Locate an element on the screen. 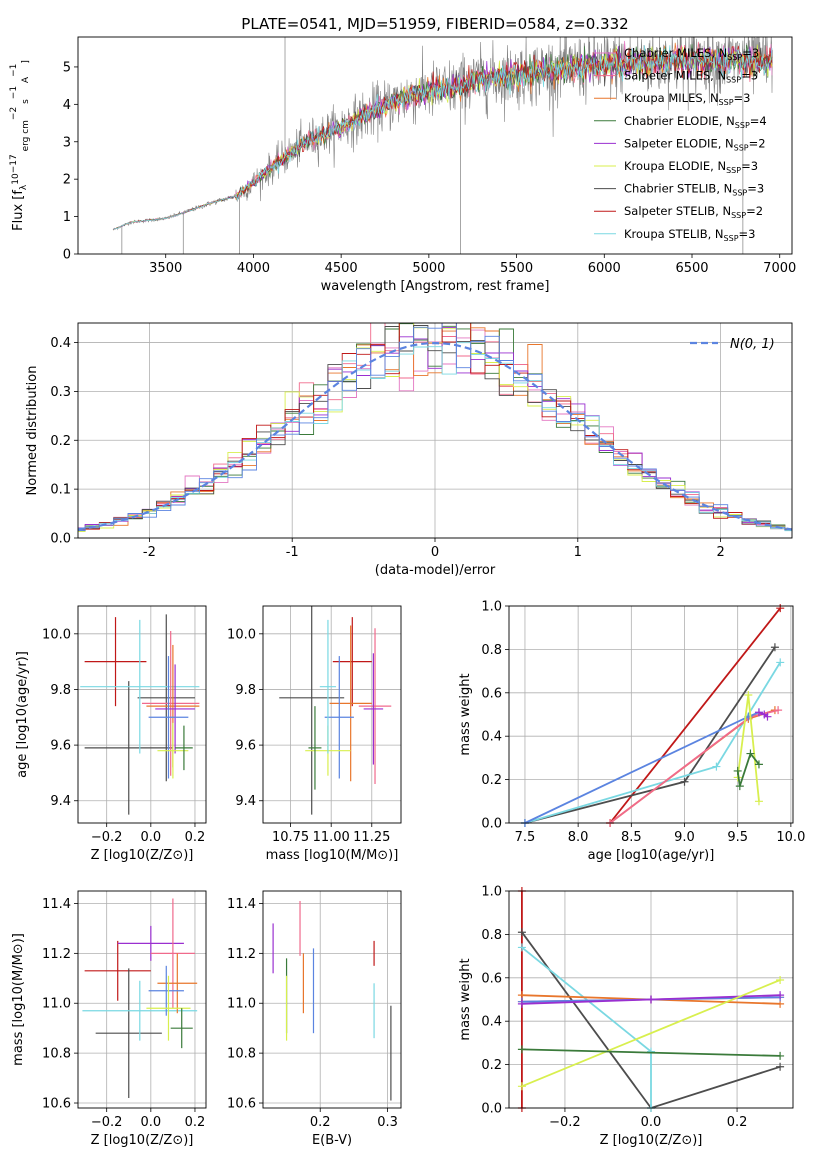 This screenshot has height=1170, width=819. x-tick-label: -1 is located at coordinates (292, 552).